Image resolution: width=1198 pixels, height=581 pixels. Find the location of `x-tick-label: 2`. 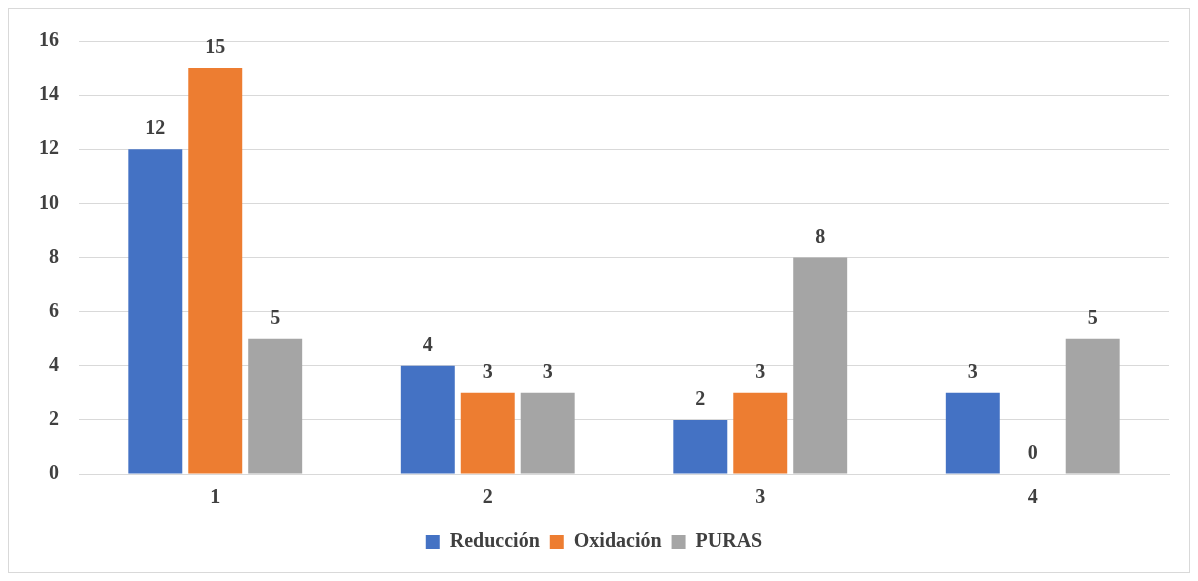

x-tick-label: 2 is located at coordinates (487, 496).